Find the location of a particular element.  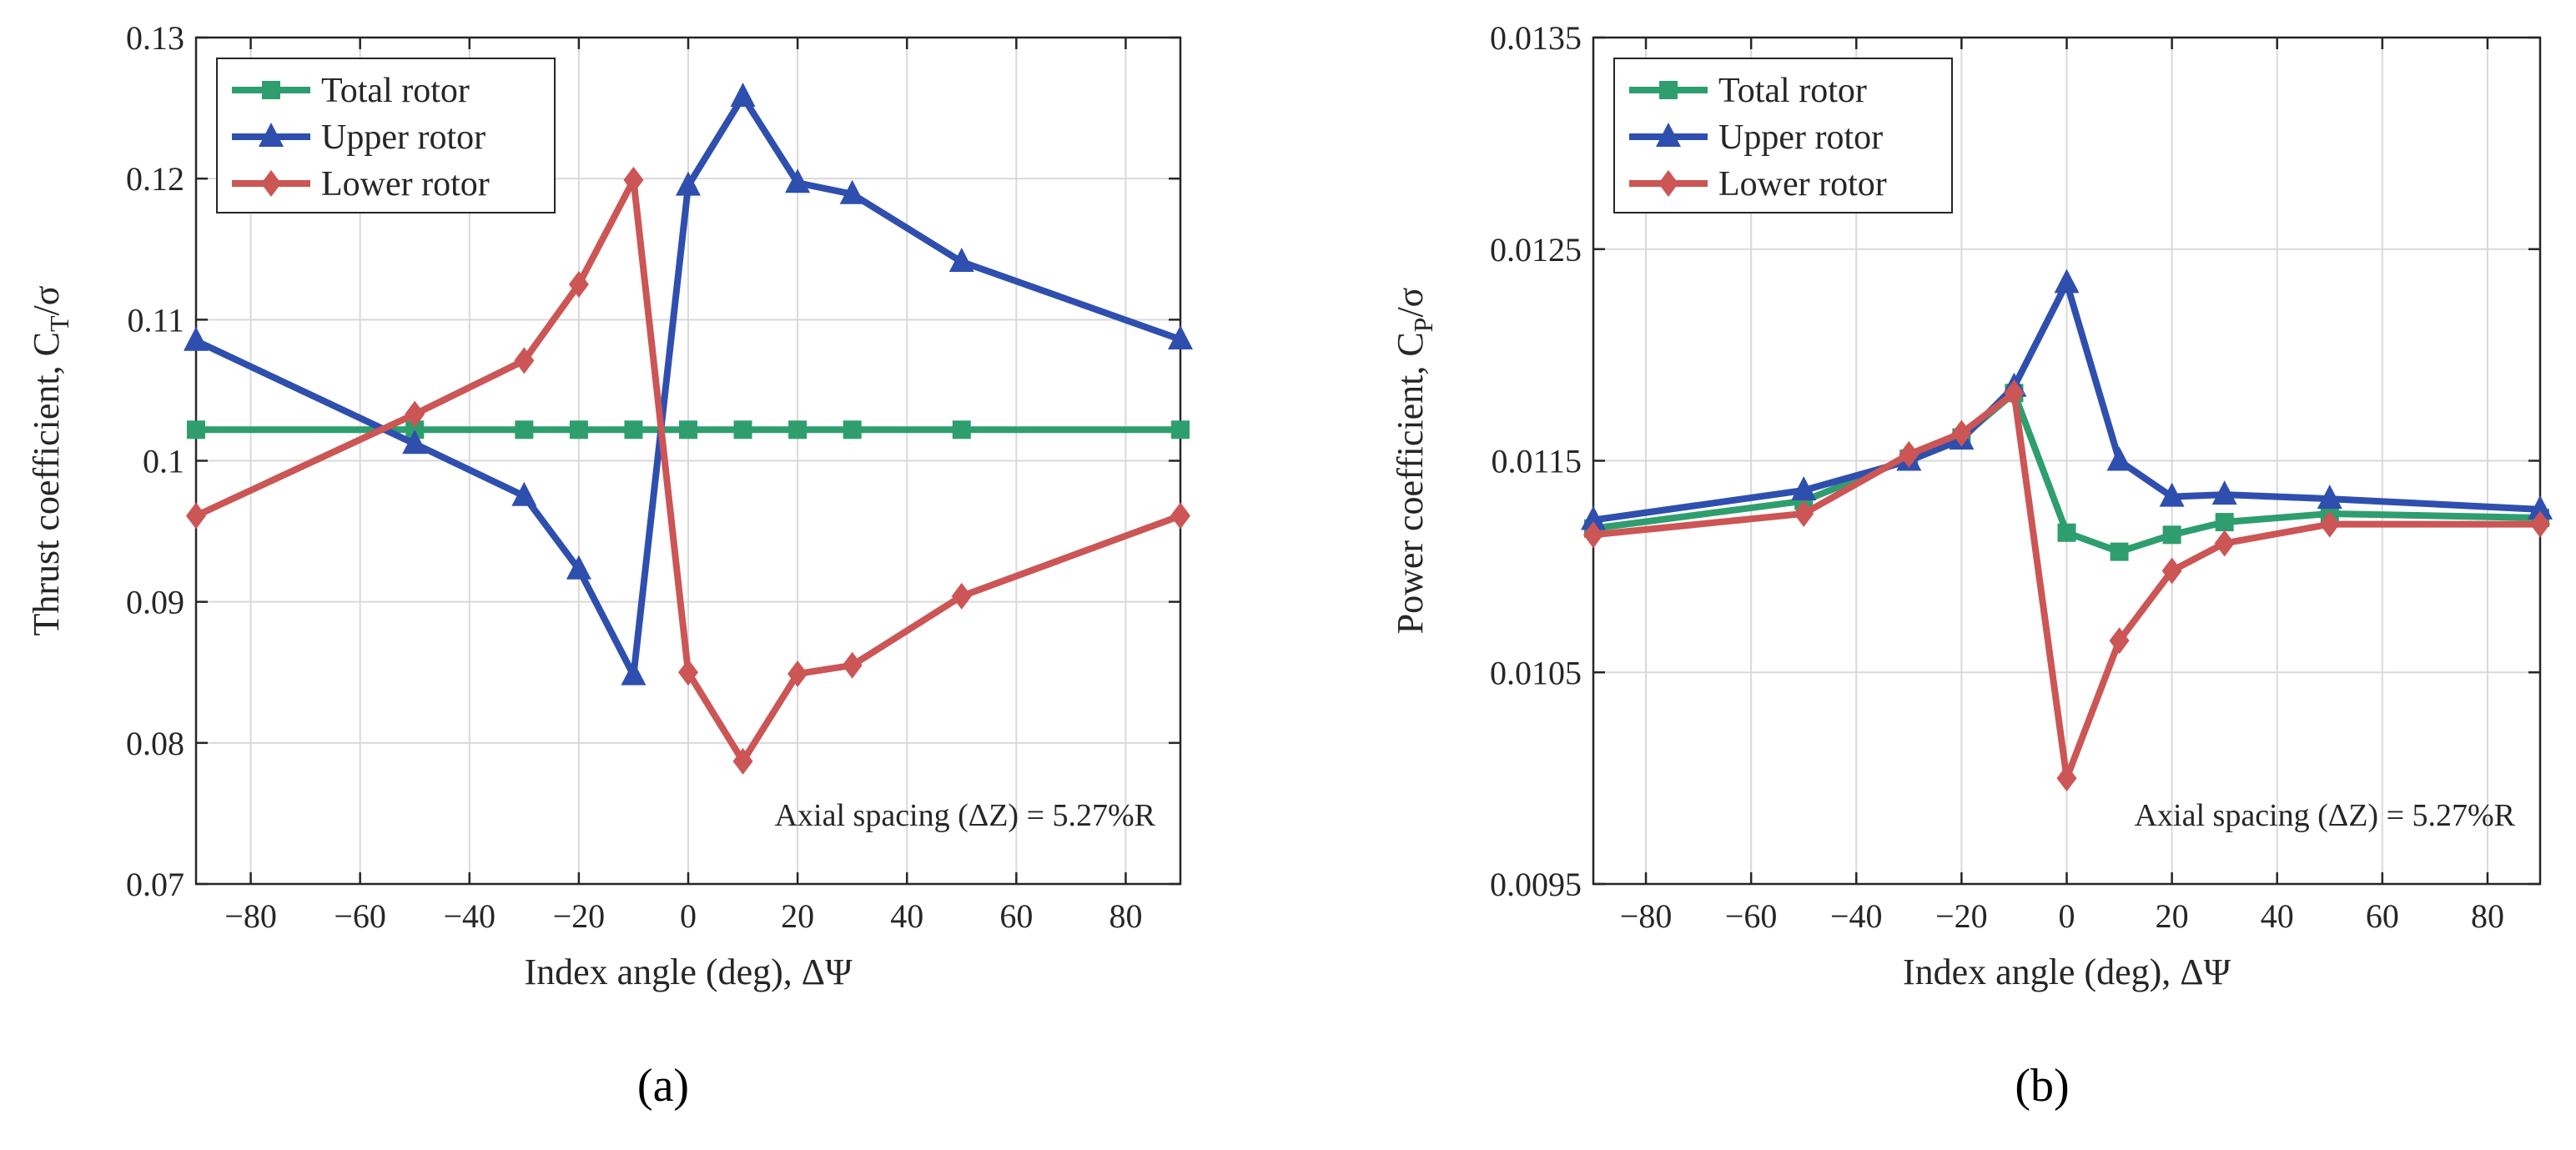

y-axis-title-main: Thrust coefficient, C is located at coordinates (46, 484).